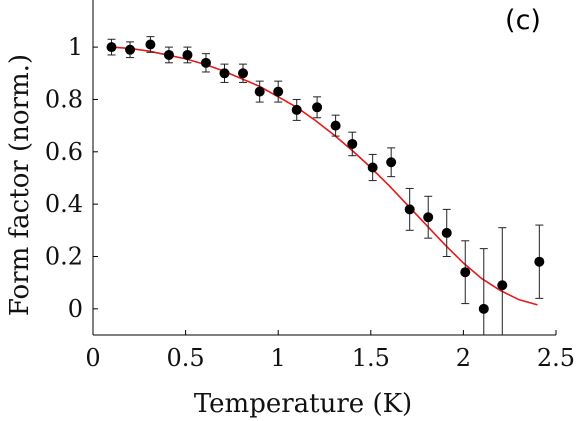 The height and width of the screenshot is (421, 581). I want to click on x-tick-label: 2.5, so click(556, 358).